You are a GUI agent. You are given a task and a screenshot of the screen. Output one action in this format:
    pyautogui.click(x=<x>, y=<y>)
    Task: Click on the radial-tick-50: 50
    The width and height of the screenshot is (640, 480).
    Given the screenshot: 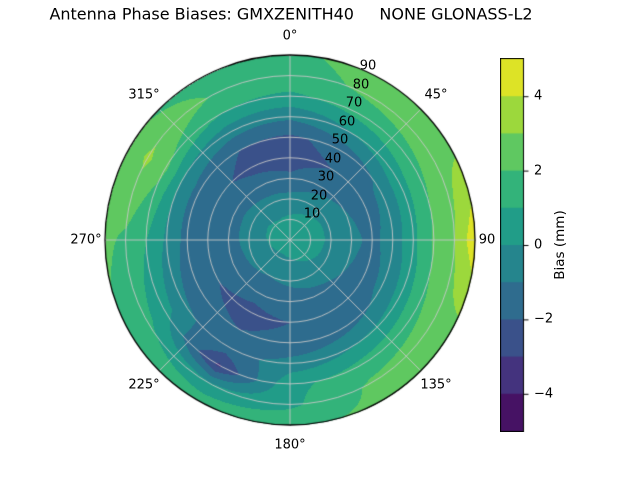 What is the action you would take?
    pyautogui.click(x=340, y=140)
    